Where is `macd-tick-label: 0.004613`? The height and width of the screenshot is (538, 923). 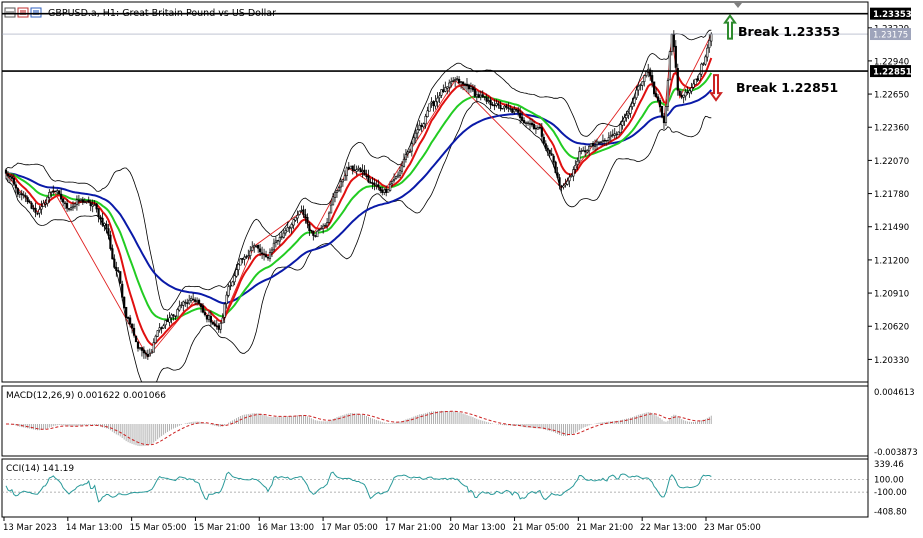 macd-tick-label: 0.004613 is located at coordinates (894, 393).